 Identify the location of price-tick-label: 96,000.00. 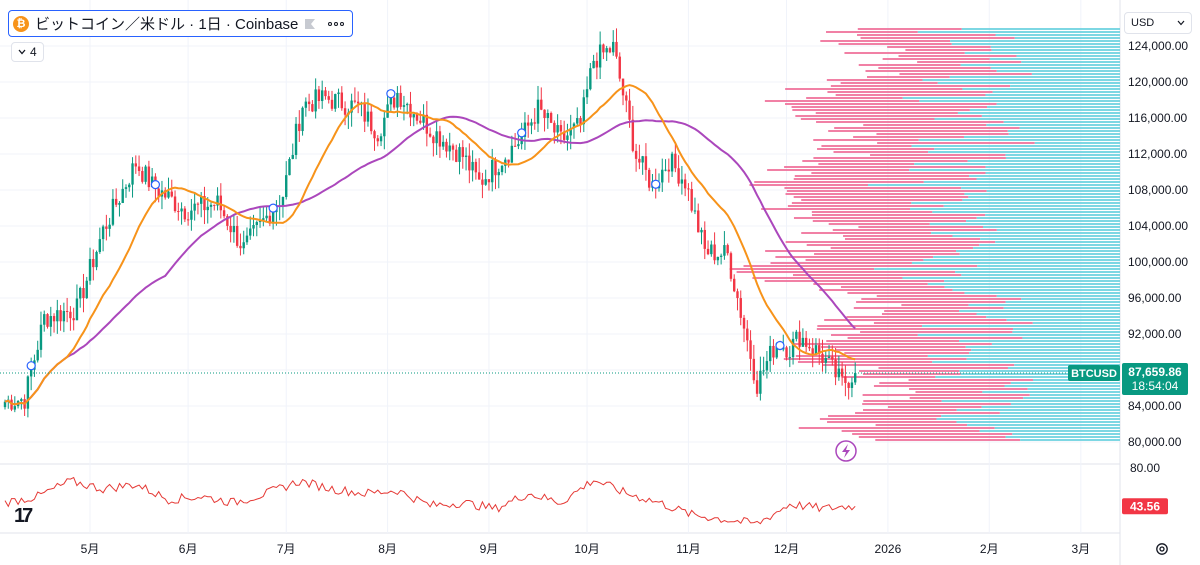
(1155, 298).